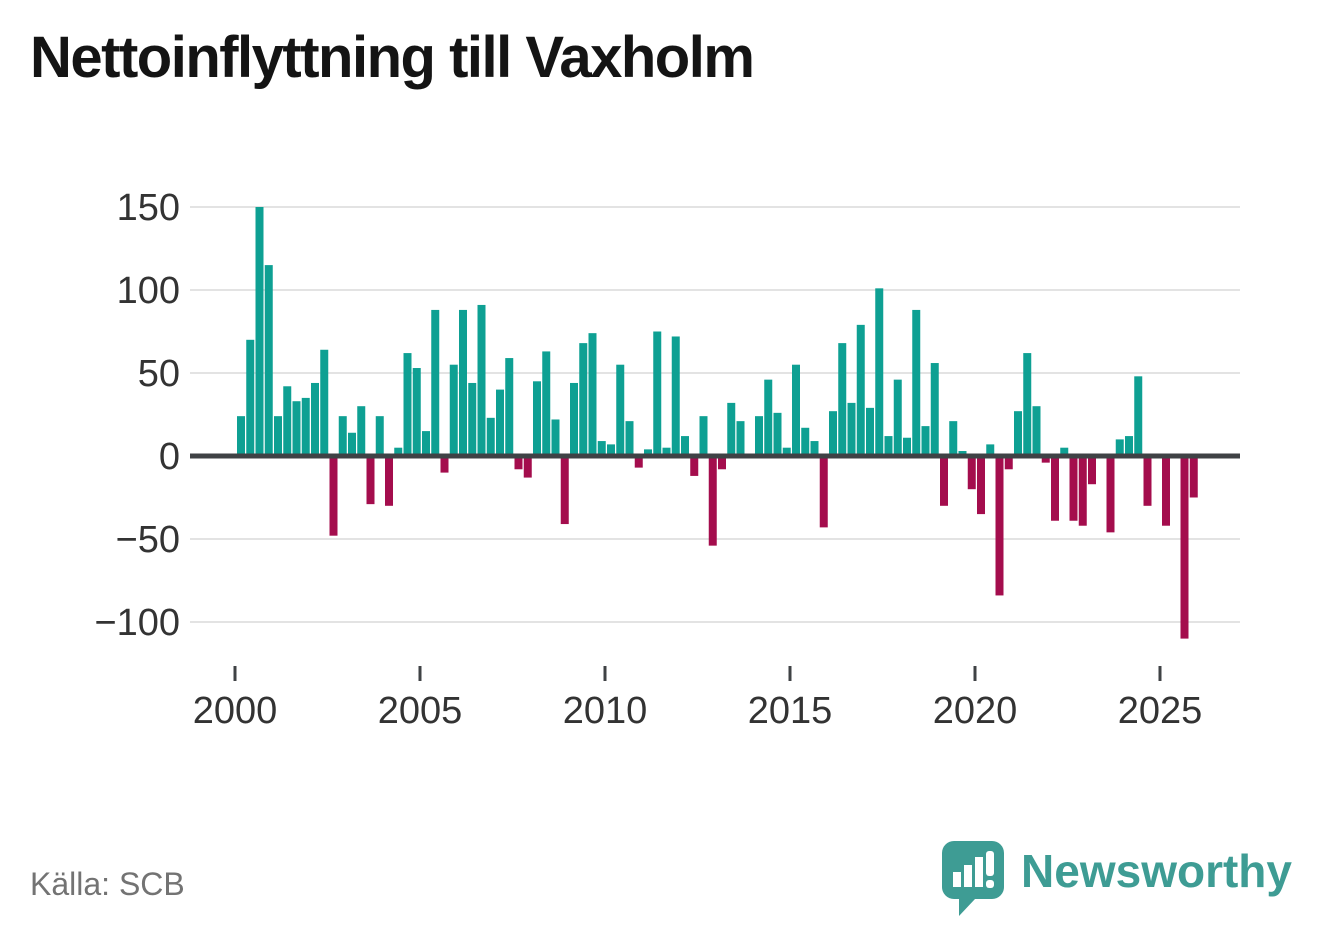 This screenshot has height=939, width=1322. What do you see at coordinates (934, 409) in the screenshot?
I see `bar-2018-Q4` at bounding box center [934, 409].